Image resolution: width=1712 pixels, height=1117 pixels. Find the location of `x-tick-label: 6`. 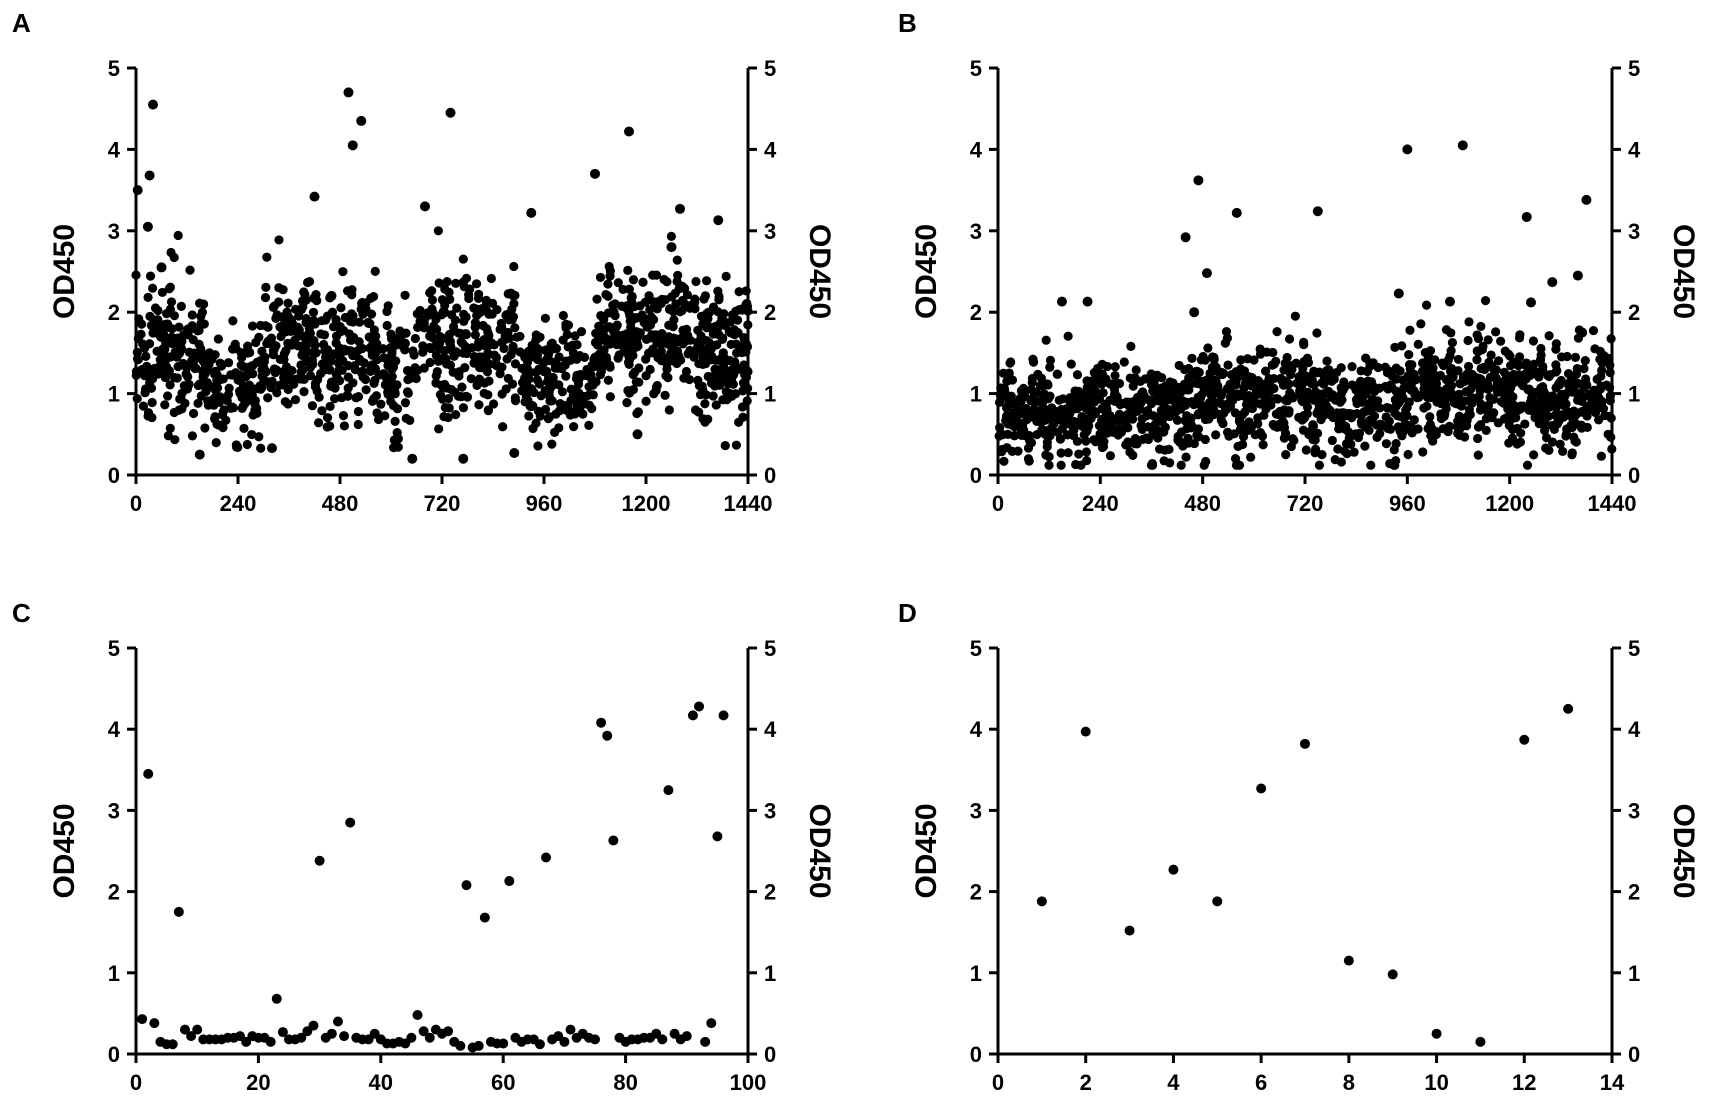

x-tick-label: 6 is located at coordinates (1261, 1082).